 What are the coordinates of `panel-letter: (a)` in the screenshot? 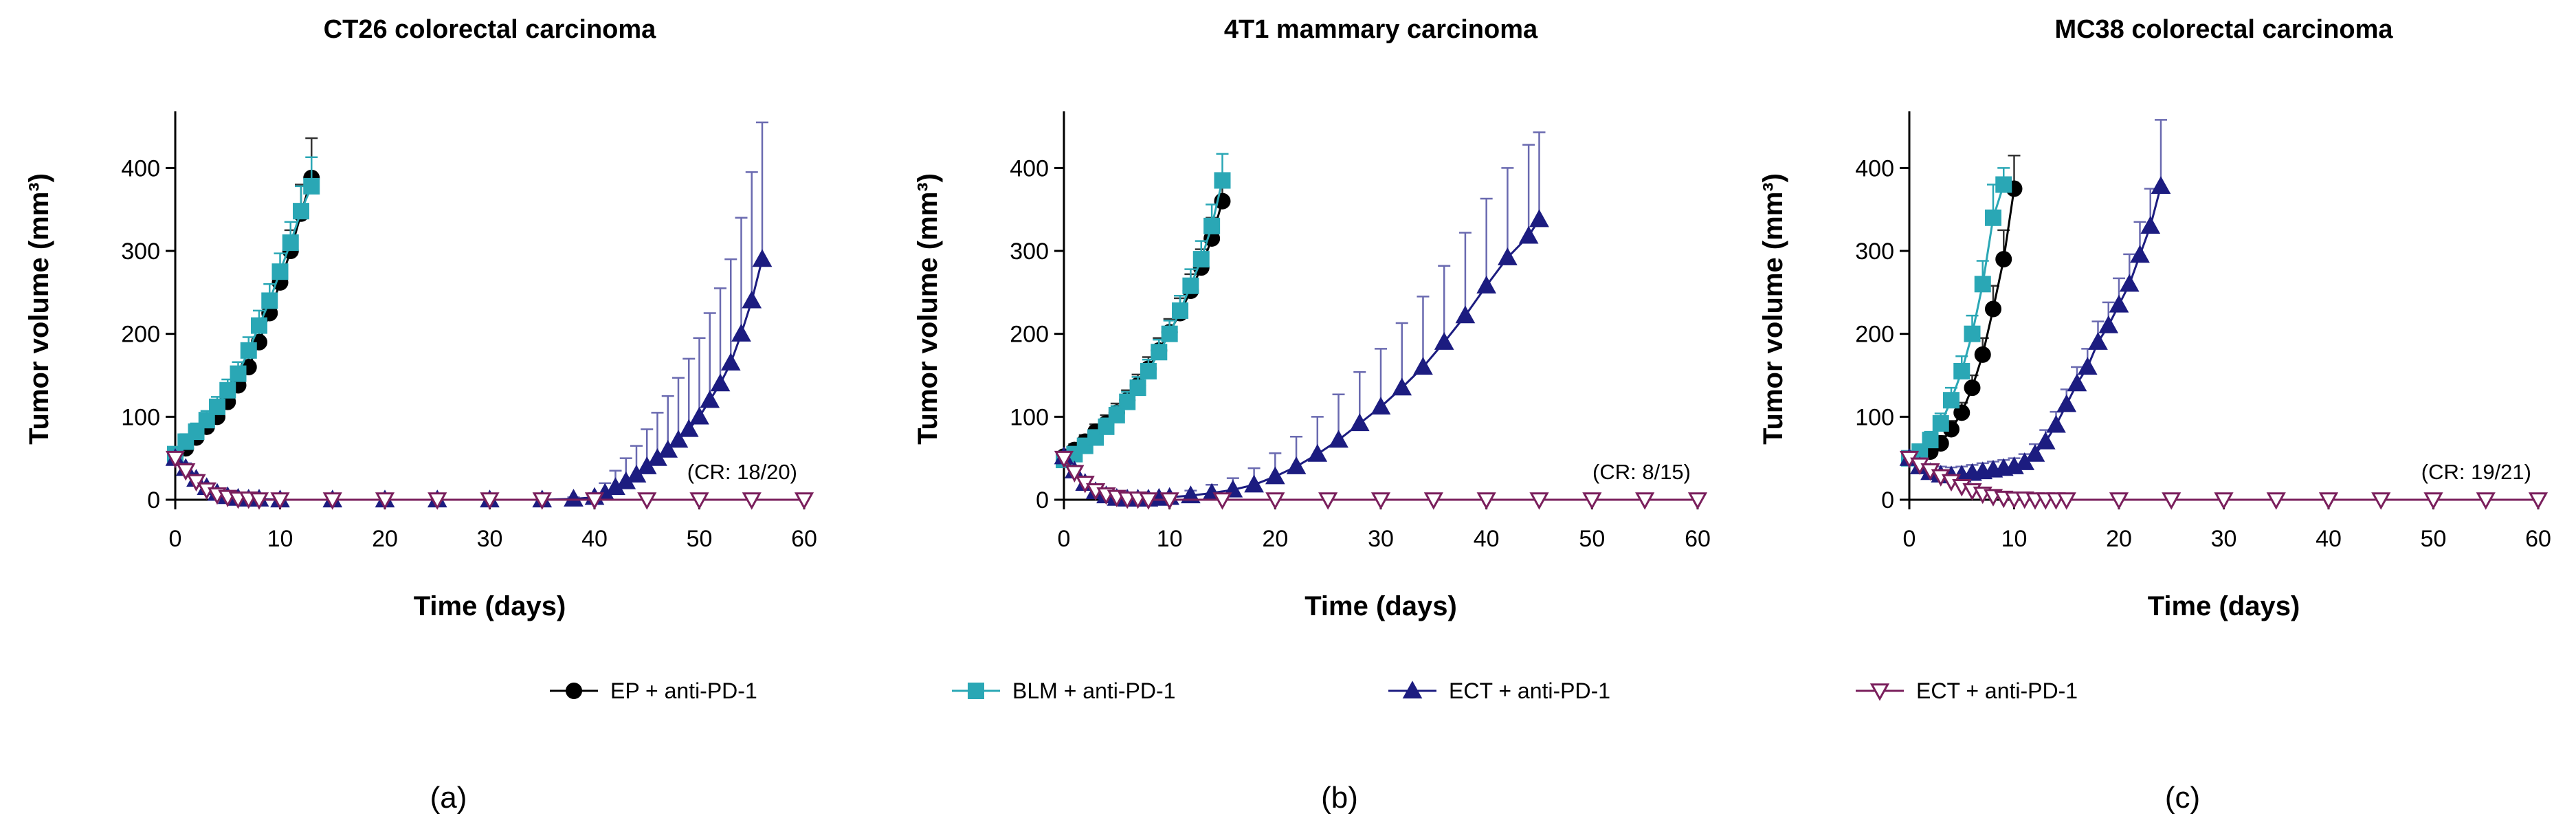 It's located at (448, 798).